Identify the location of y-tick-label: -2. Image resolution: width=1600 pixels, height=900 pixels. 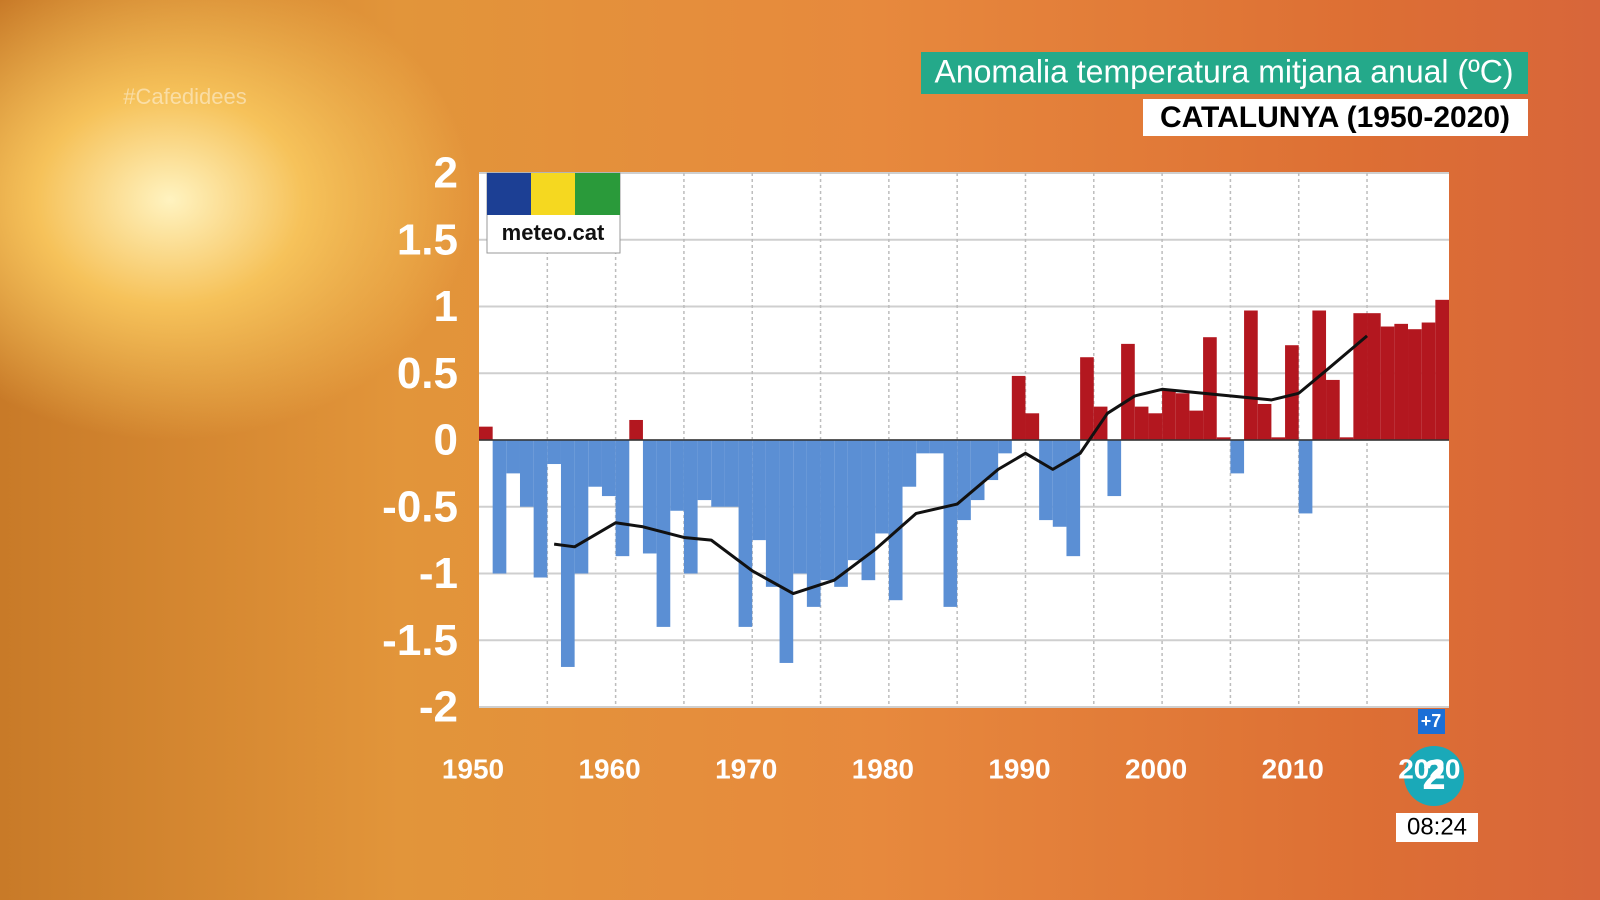
(438, 707).